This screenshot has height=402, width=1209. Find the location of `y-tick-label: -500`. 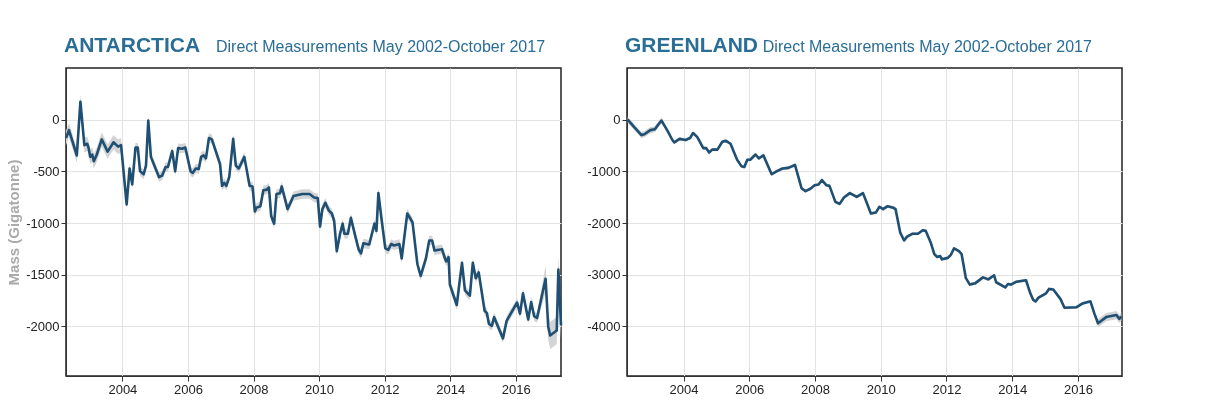

y-tick-label: -500 is located at coordinates (46, 171).